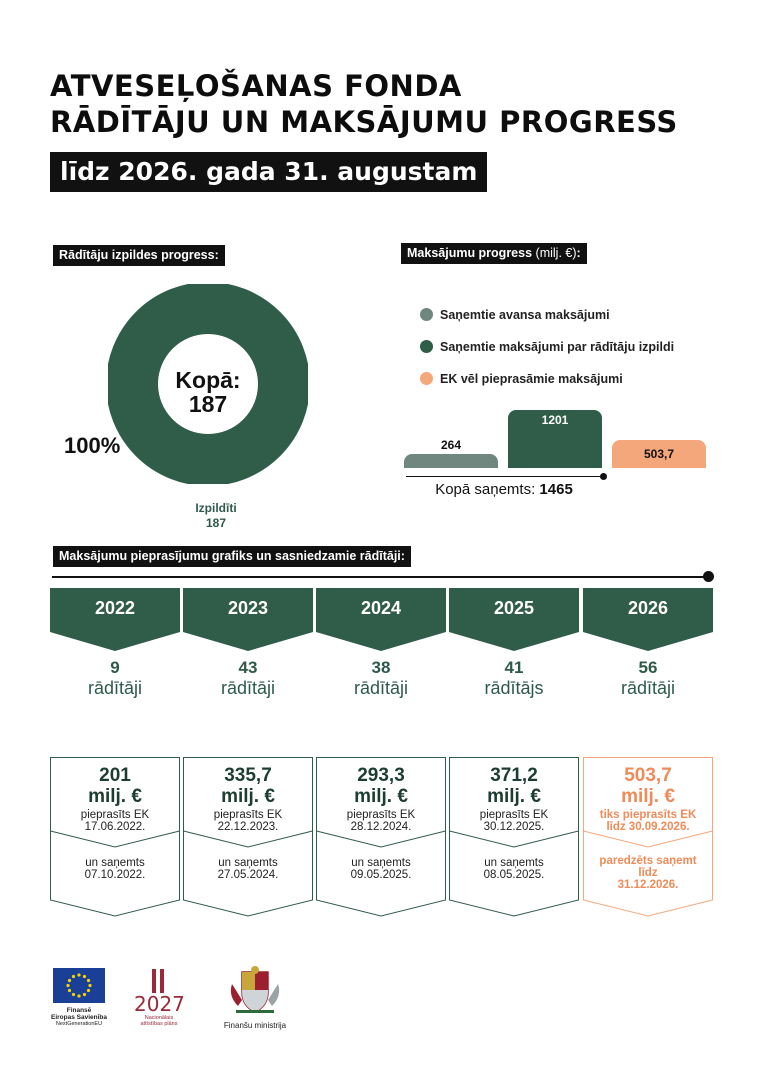 The height and width of the screenshot is (1080, 764). Describe the element at coordinates (531, 379) in the screenshot. I see `legend-text-pending: EK vēl pieprasāmie maksājumi` at that location.